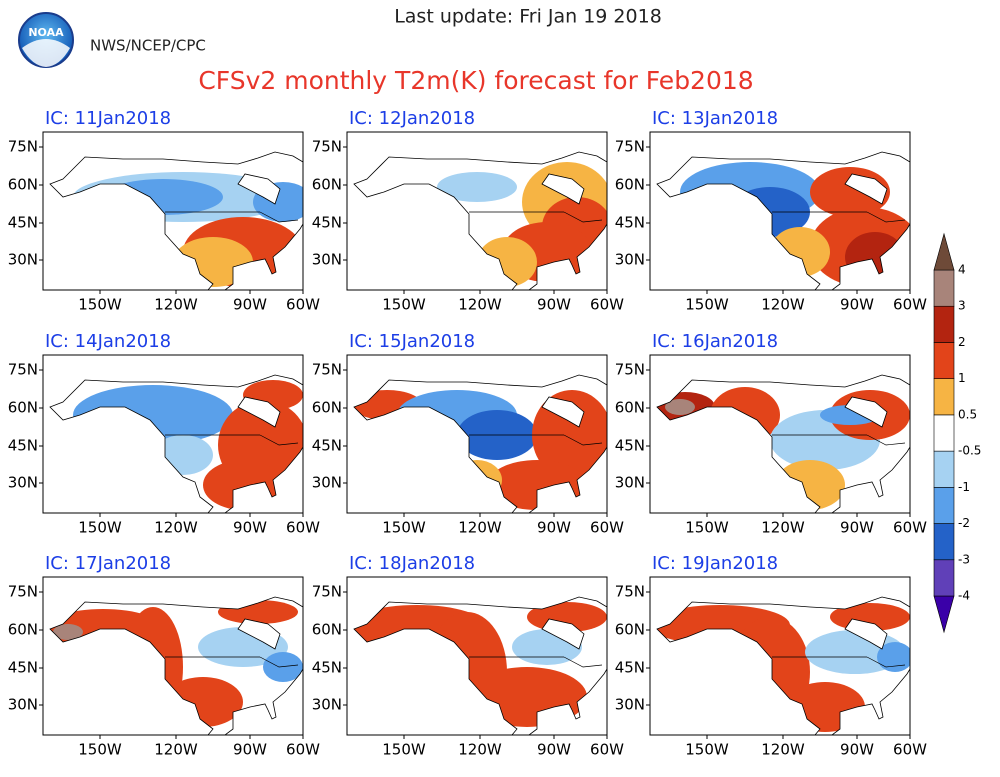  Describe the element at coordinates (148, 46) in the screenshot. I see `agency-text: NWS/NCEP/CPC` at that location.